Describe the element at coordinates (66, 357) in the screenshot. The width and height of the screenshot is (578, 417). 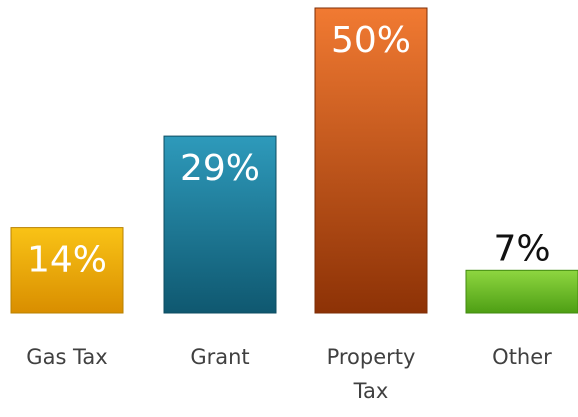
I see `category-label-gas-tax: Gas Tax` at that location.